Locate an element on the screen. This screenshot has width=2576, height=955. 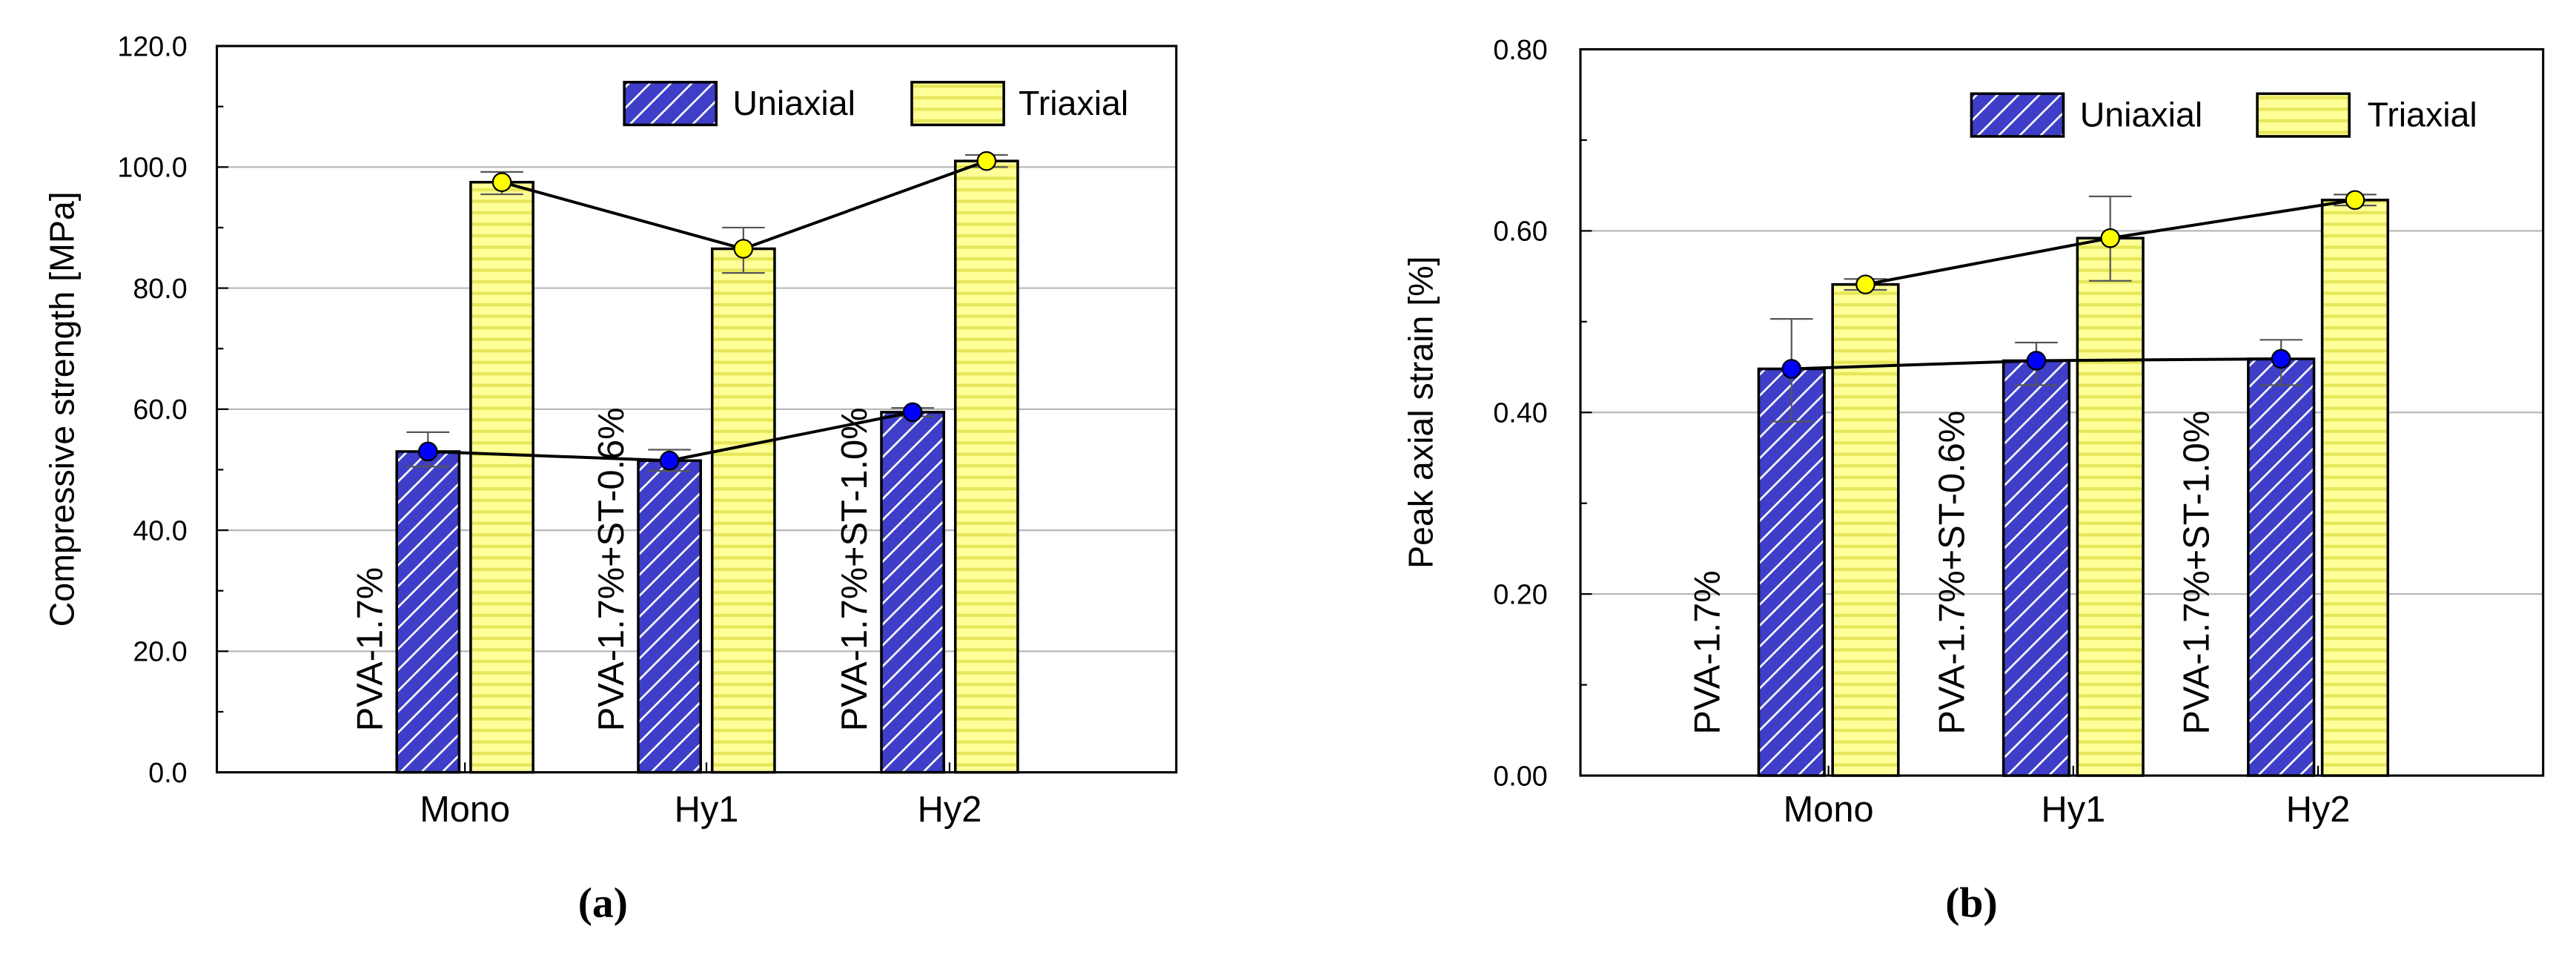
y-tick-label: 80.0 is located at coordinates (160, 289).